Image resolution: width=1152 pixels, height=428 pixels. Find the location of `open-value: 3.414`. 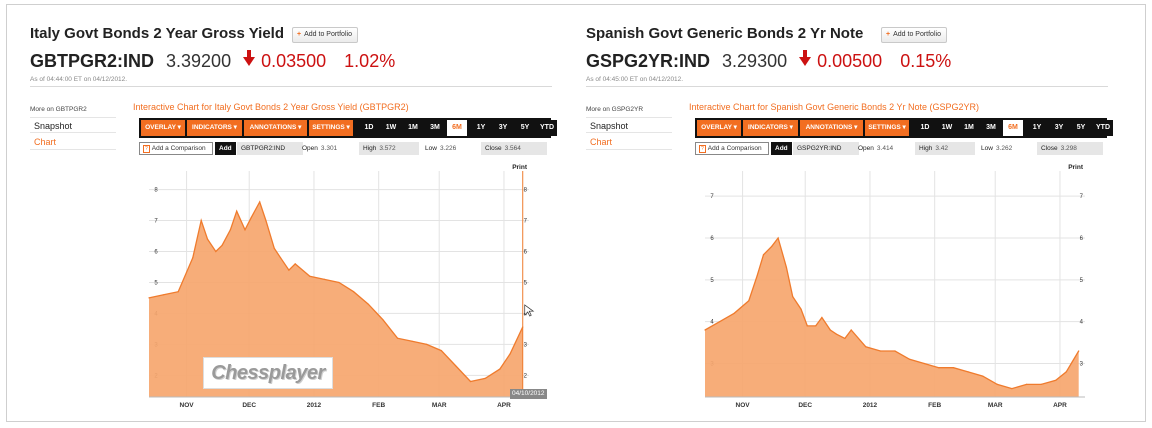

open-value: 3.414 is located at coordinates (885, 148).